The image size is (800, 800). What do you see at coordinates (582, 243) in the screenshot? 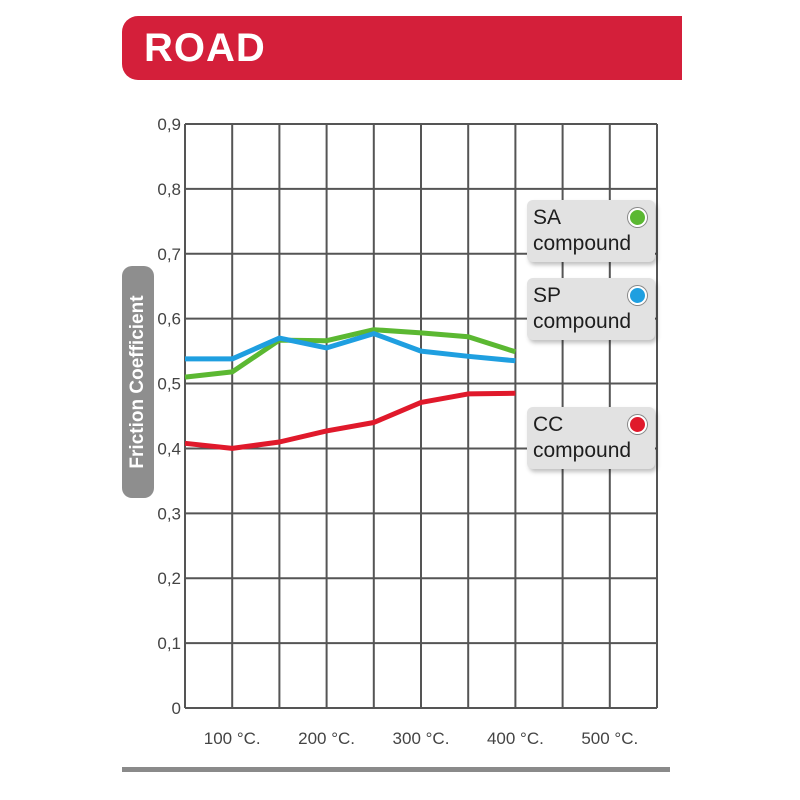
I see `legend-sa-line2: compound` at bounding box center [582, 243].